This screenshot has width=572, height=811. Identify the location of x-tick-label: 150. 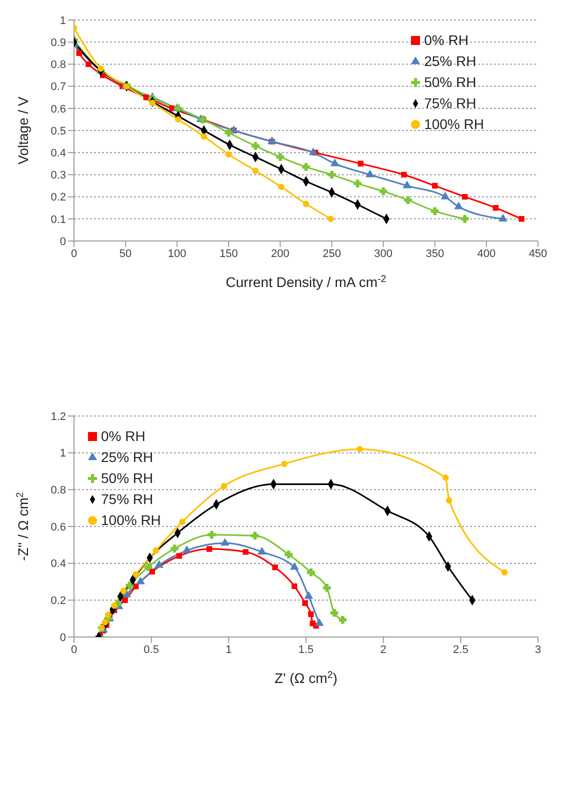
(228, 254).